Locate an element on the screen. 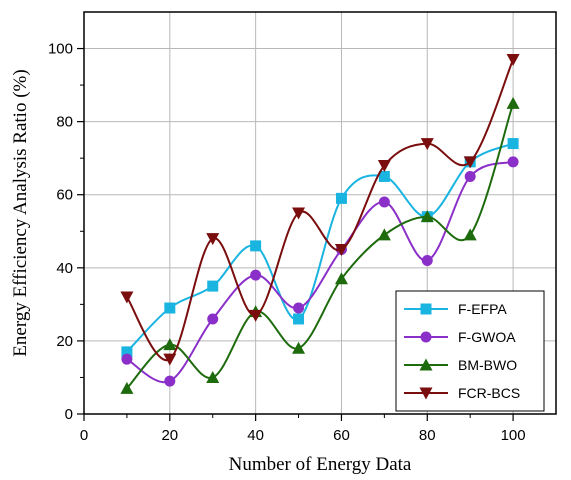 The image size is (571, 480). y-axis-title: Energy Efficiency Analysis Ratio (%) is located at coordinates (20, 212).